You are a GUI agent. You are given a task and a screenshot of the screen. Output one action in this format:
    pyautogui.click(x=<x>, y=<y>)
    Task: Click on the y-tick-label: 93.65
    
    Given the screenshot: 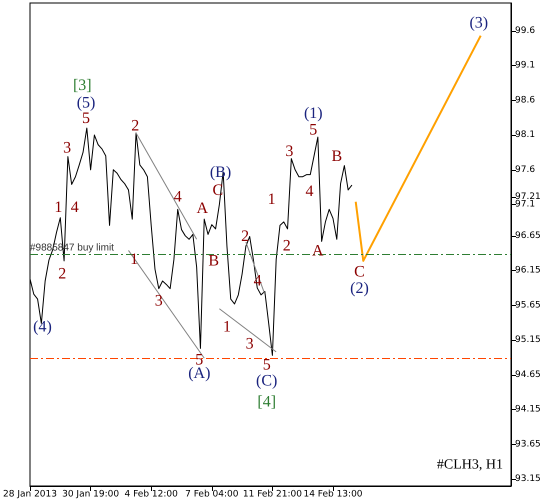 What is the action you would take?
    pyautogui.click(x=528, y=444)
    